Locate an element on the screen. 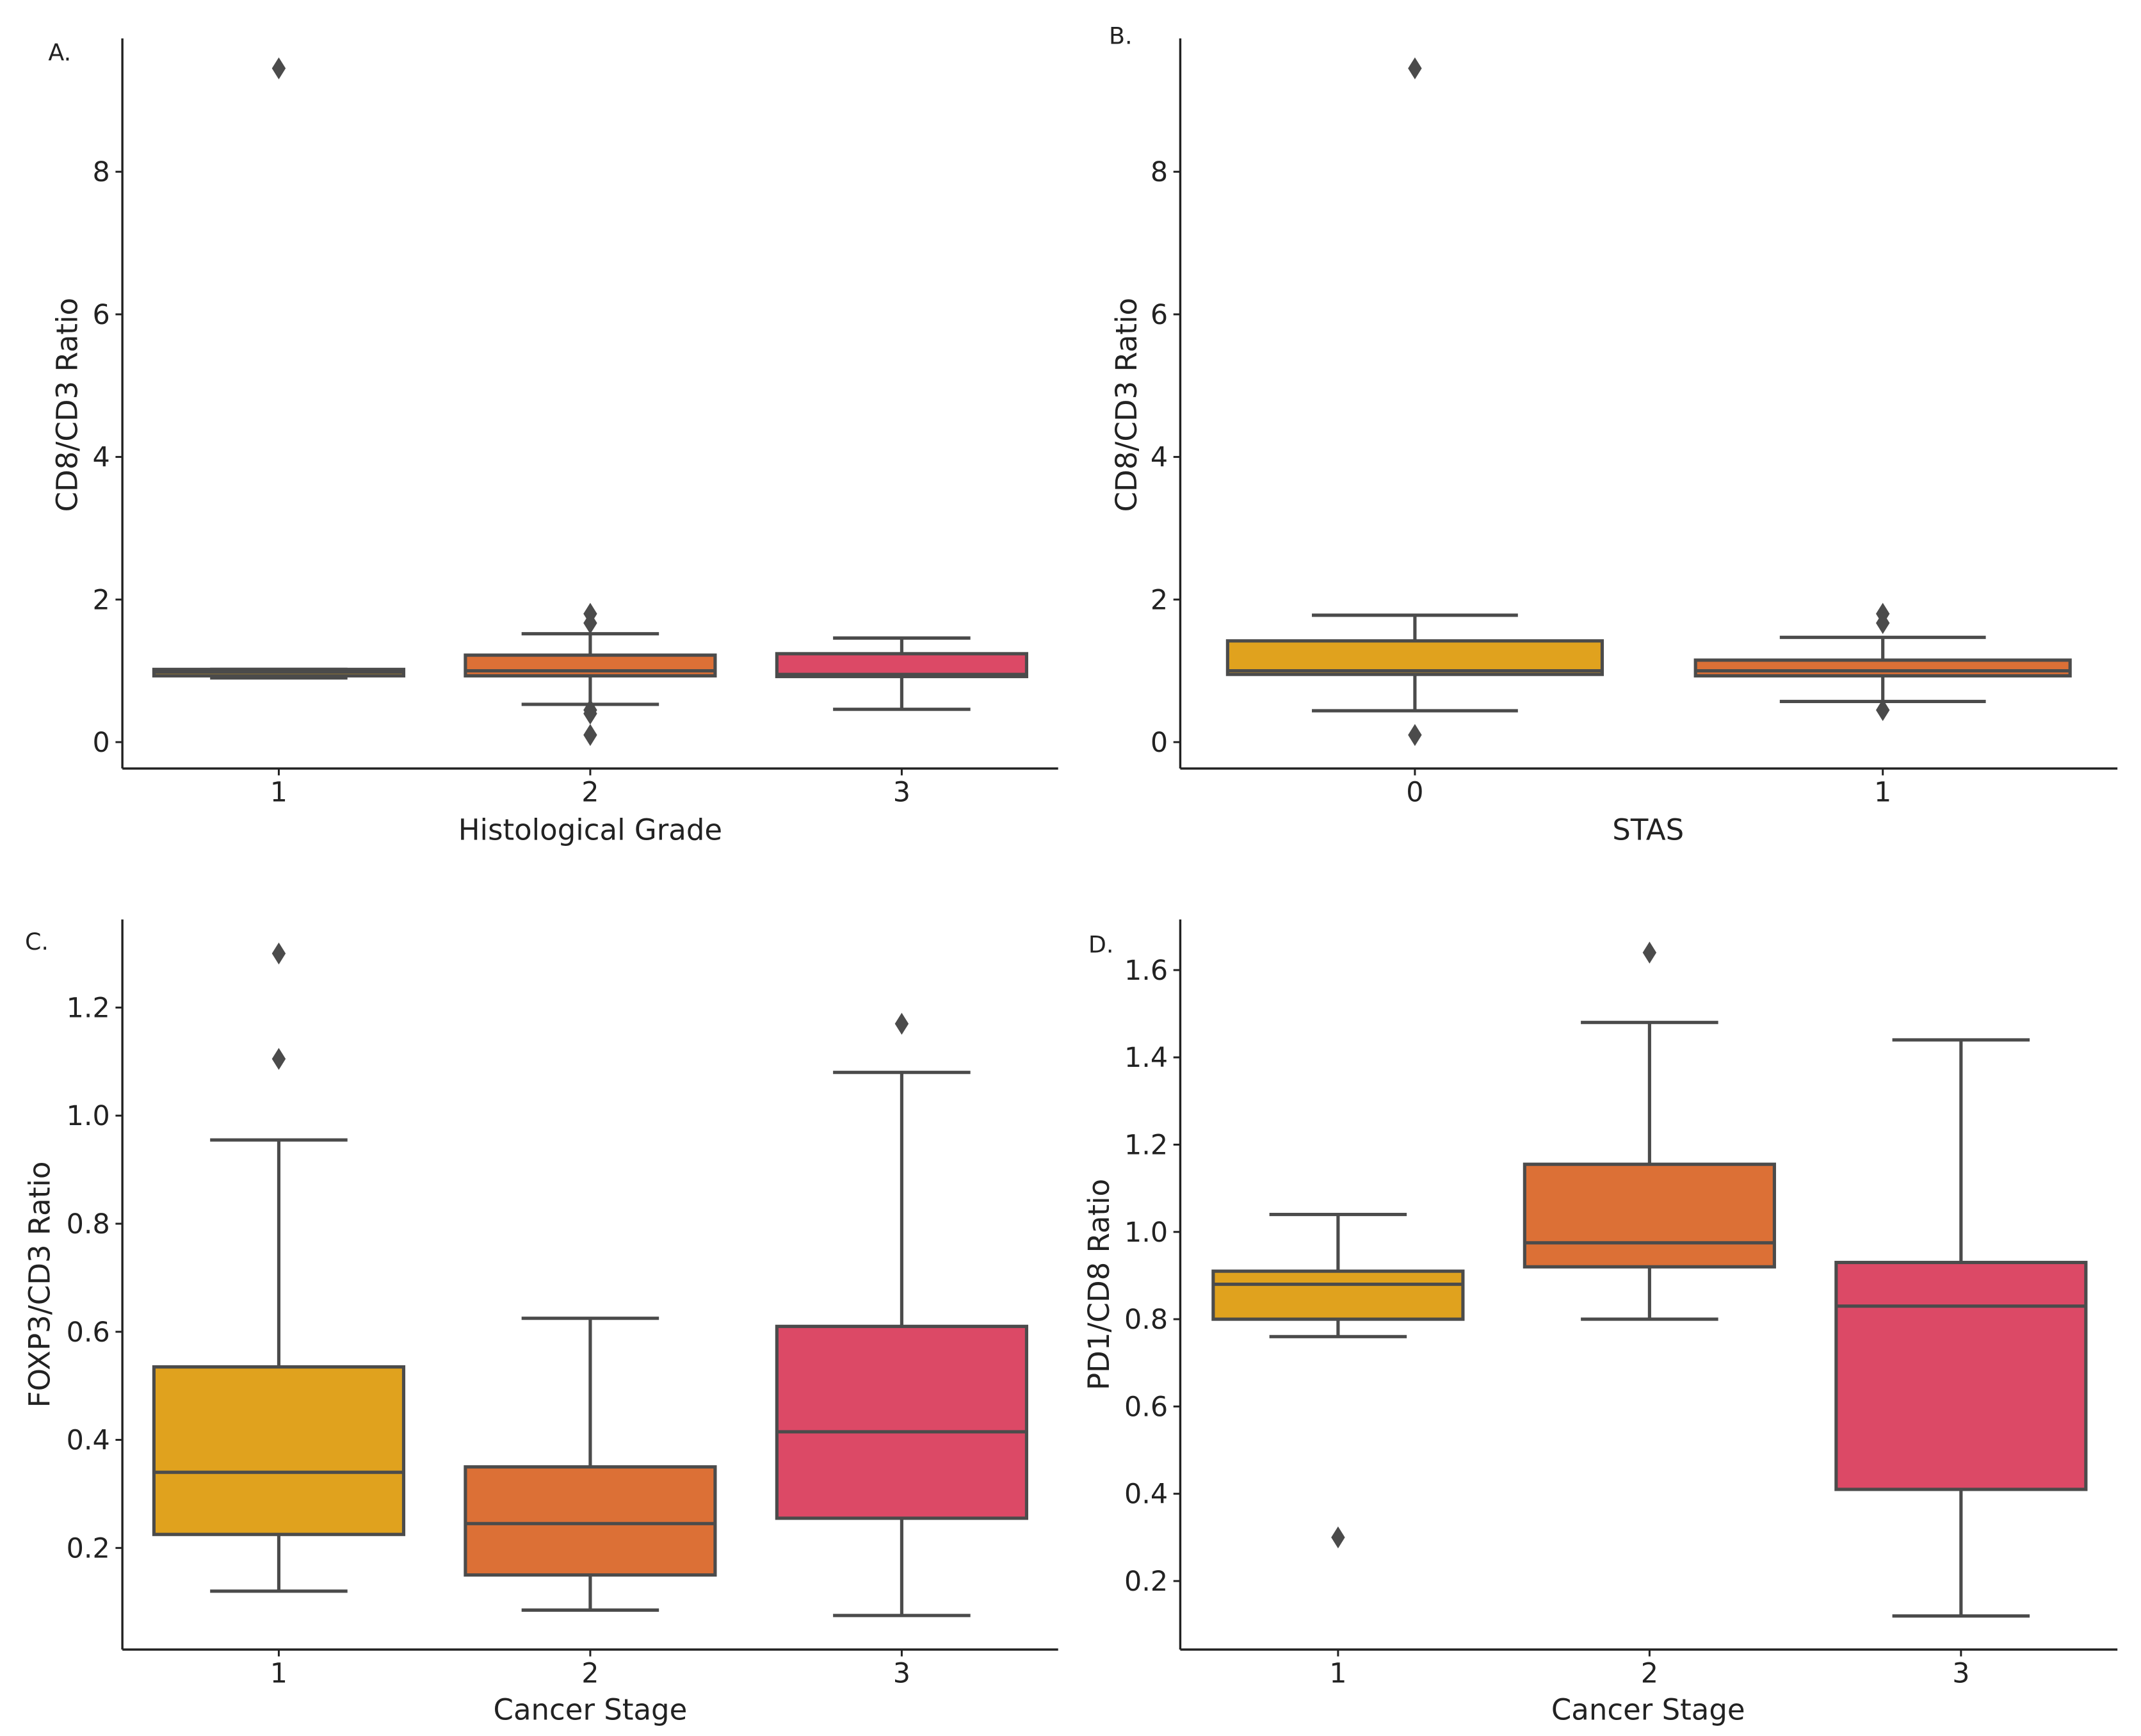  y-tick-label: 1.4 is located at coordinates (1146, 1058).